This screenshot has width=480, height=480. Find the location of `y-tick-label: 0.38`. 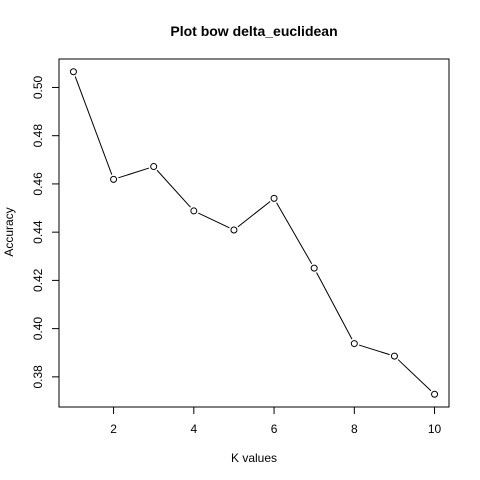

y-tick-label: 0.38 is located at coordinates (38, 377).